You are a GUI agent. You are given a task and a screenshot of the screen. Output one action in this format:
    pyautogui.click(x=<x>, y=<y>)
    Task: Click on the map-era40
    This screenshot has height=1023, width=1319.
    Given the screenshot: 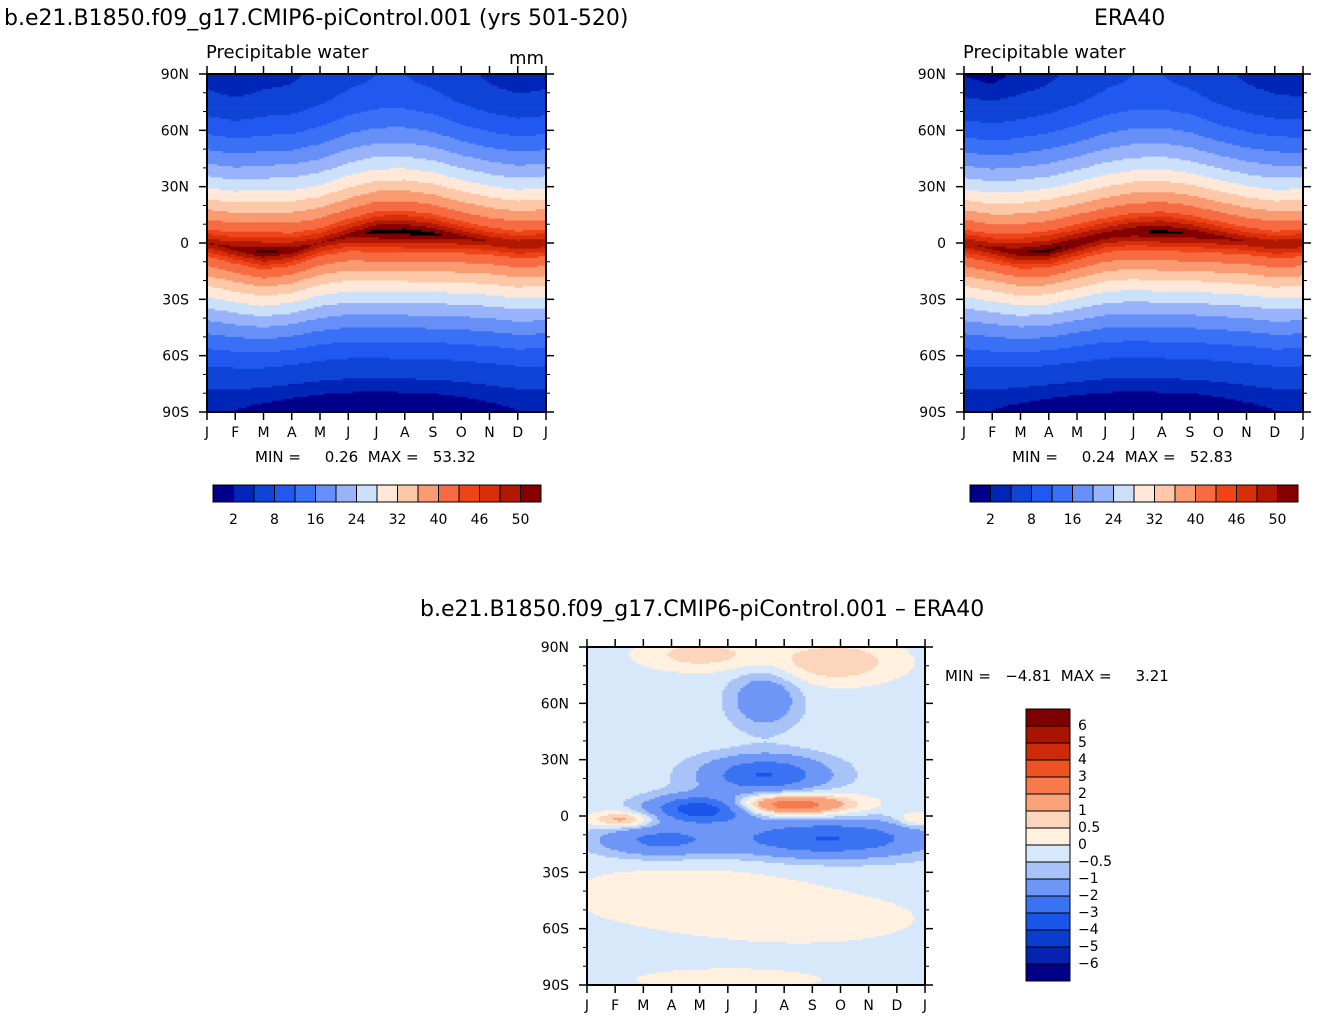 What is the action you would take?
    pyautogui.click(x=1134, y=243)
    